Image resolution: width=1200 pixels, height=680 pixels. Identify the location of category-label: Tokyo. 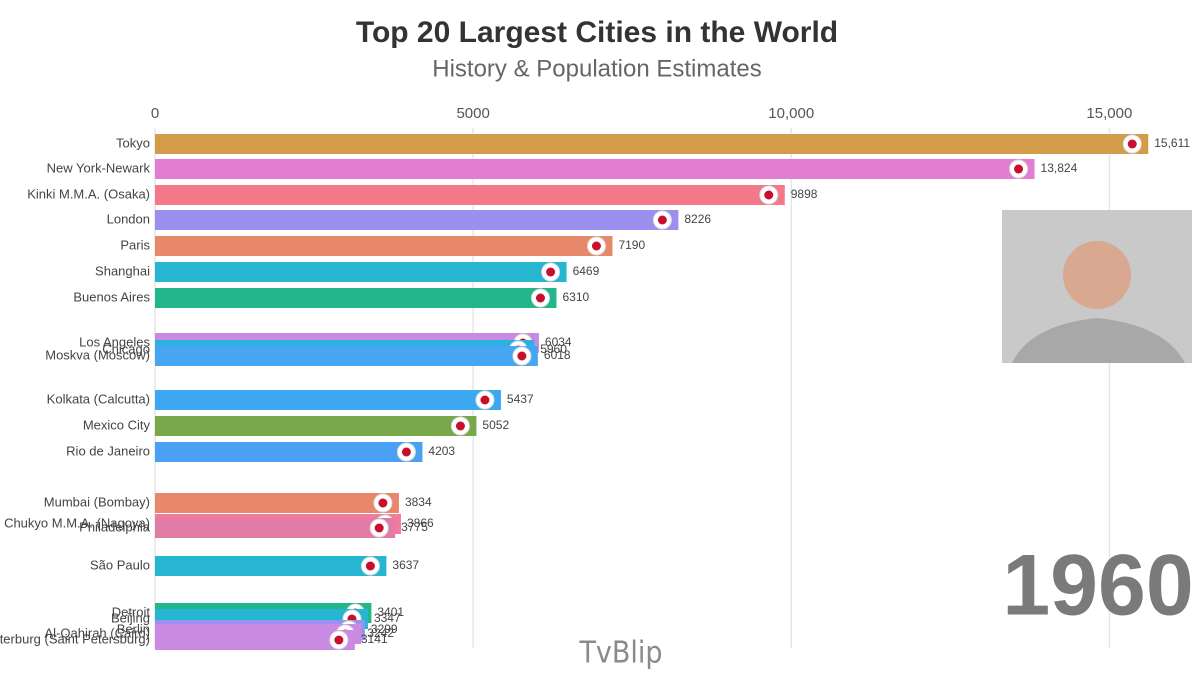
(133, 142).